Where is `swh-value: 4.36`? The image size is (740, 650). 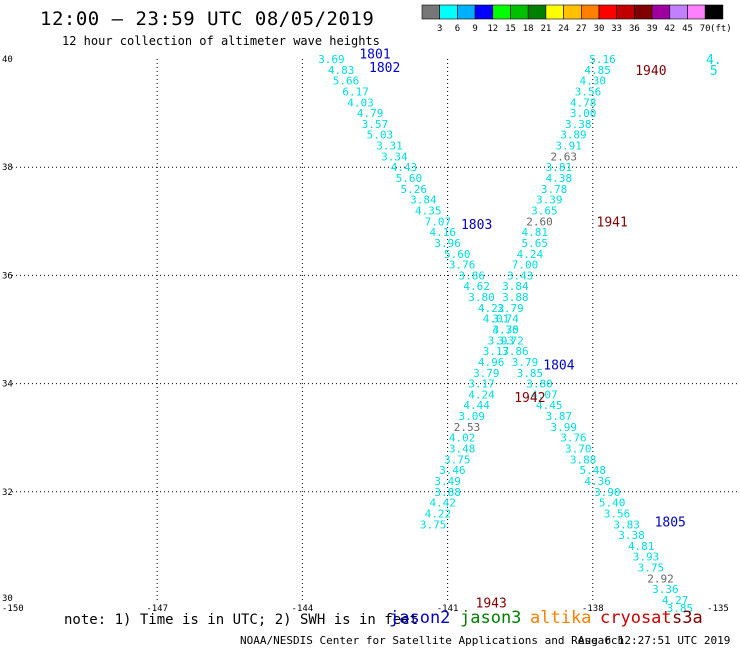
swh-value: 4.36 is located at coordinates (597, 481).